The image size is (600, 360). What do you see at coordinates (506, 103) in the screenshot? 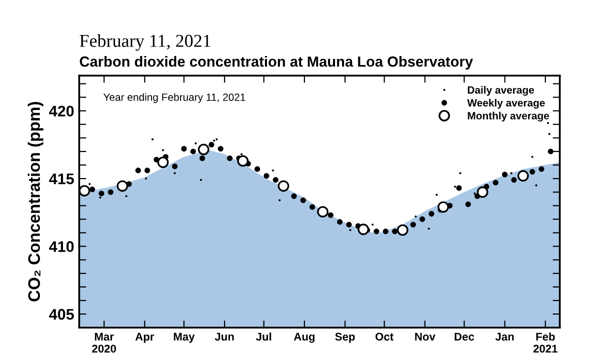
I see `legend-label: Weekly average` at bounding box center [506, 103].